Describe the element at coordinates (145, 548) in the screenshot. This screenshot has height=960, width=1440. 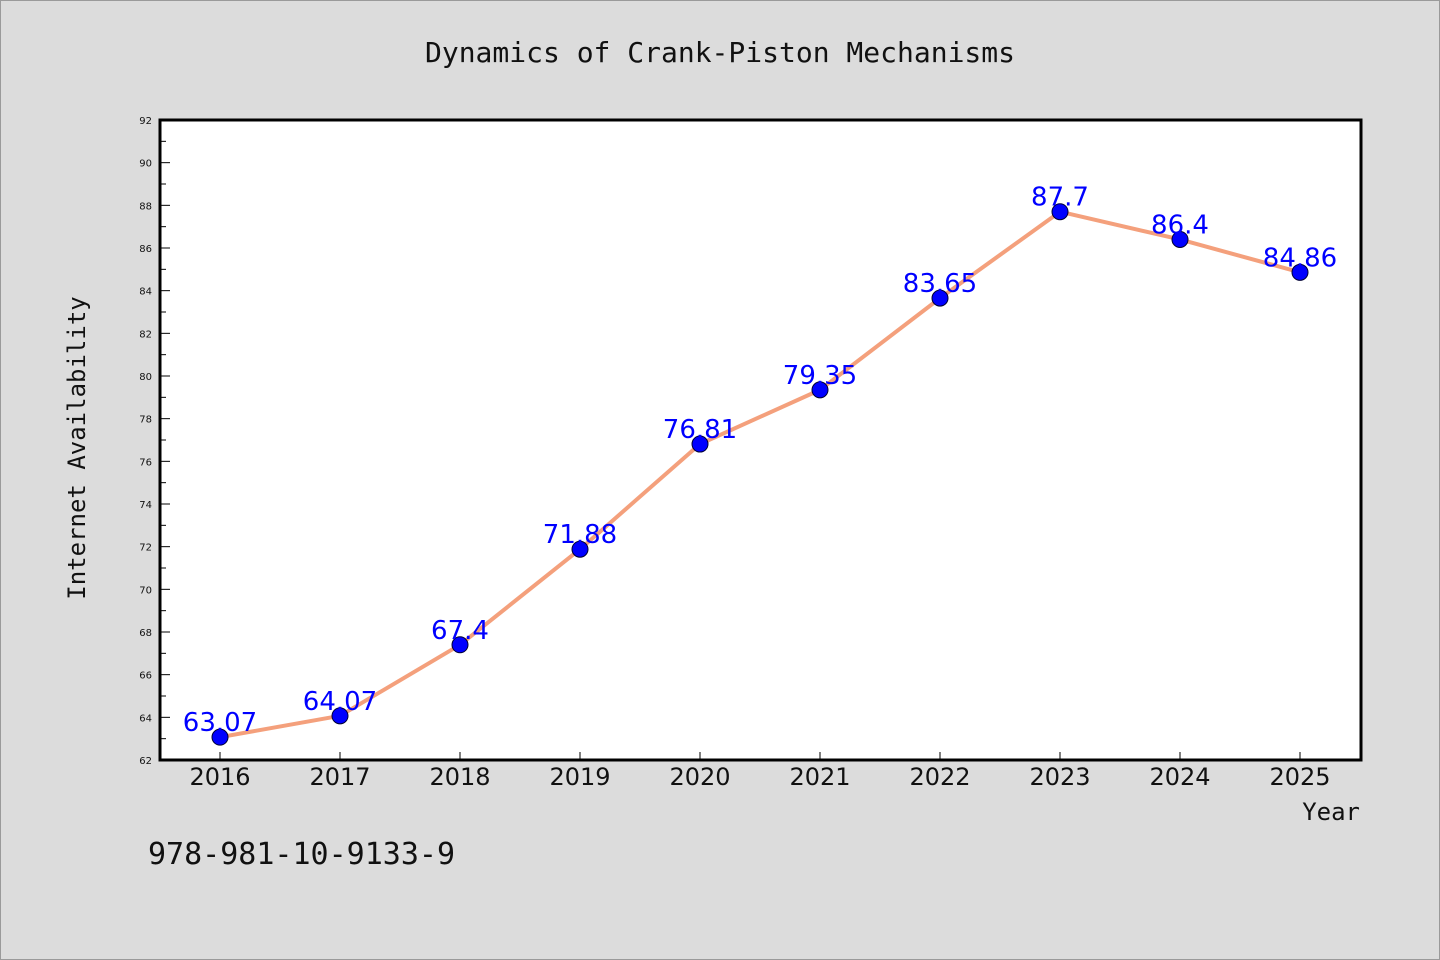
I see `y-tick-label: 72` at that location.